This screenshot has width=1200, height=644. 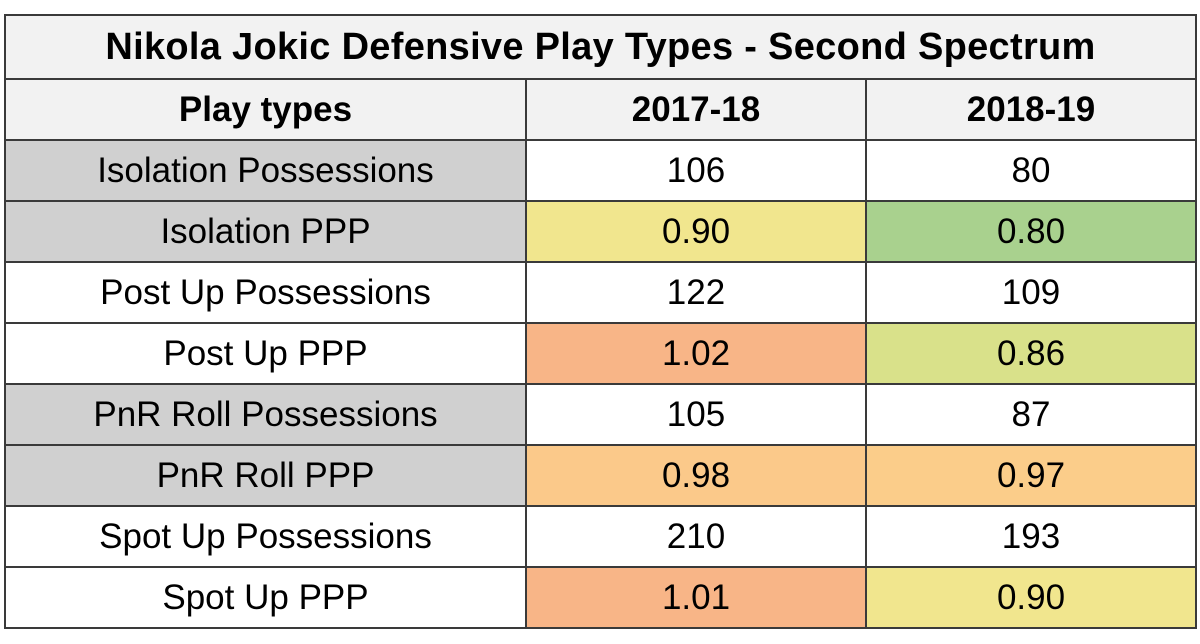 What do you see at coordinates (696, 414) in the screenshot?
I see `value-cell-2017-18: 105` at bounding box center [696, 414].